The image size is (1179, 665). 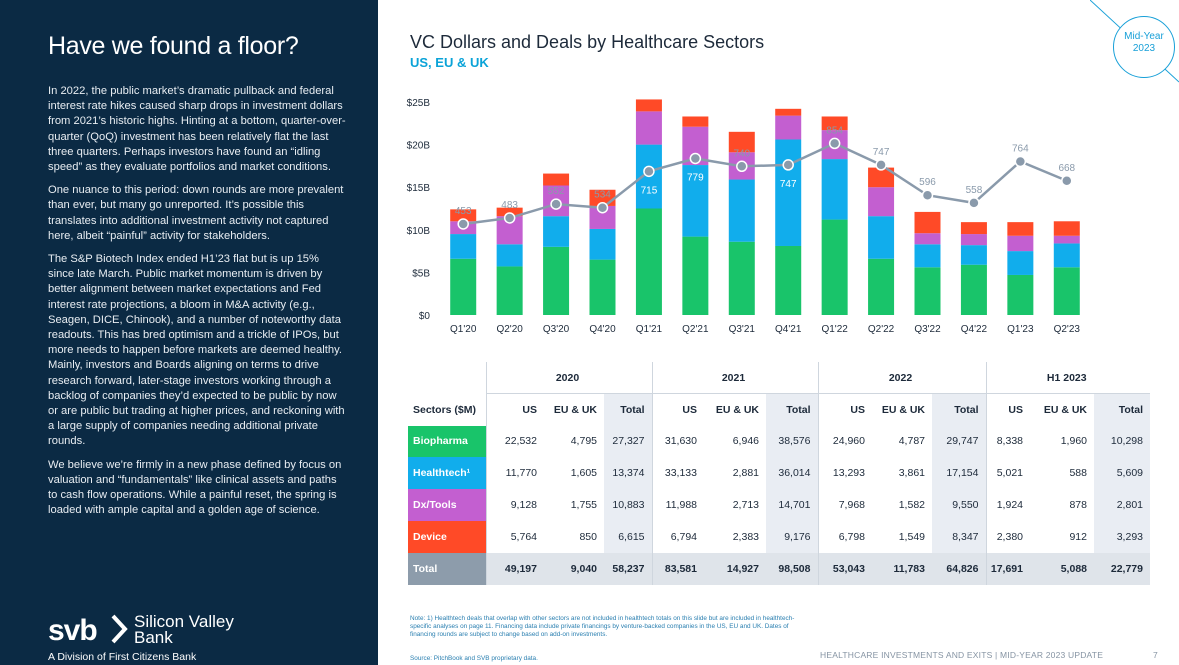 What do you see at coordinates (556, 191) in the screenshot?
I see `deals-label: 552` at bounding box center [556, 191].